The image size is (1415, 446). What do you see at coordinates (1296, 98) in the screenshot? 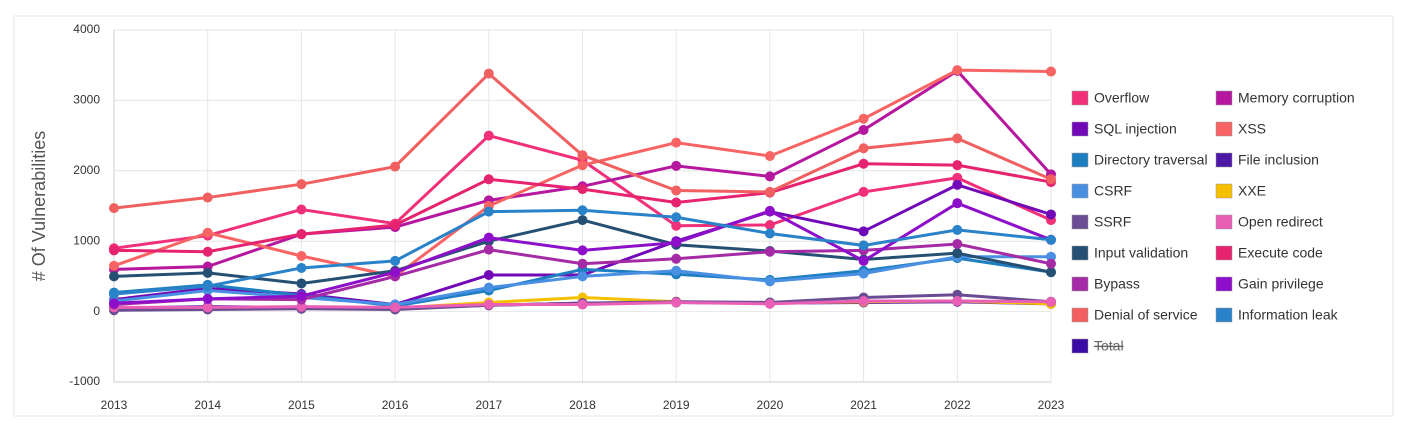
I see `legend-label: Memory corruption` at bounding box center [1296, 98].